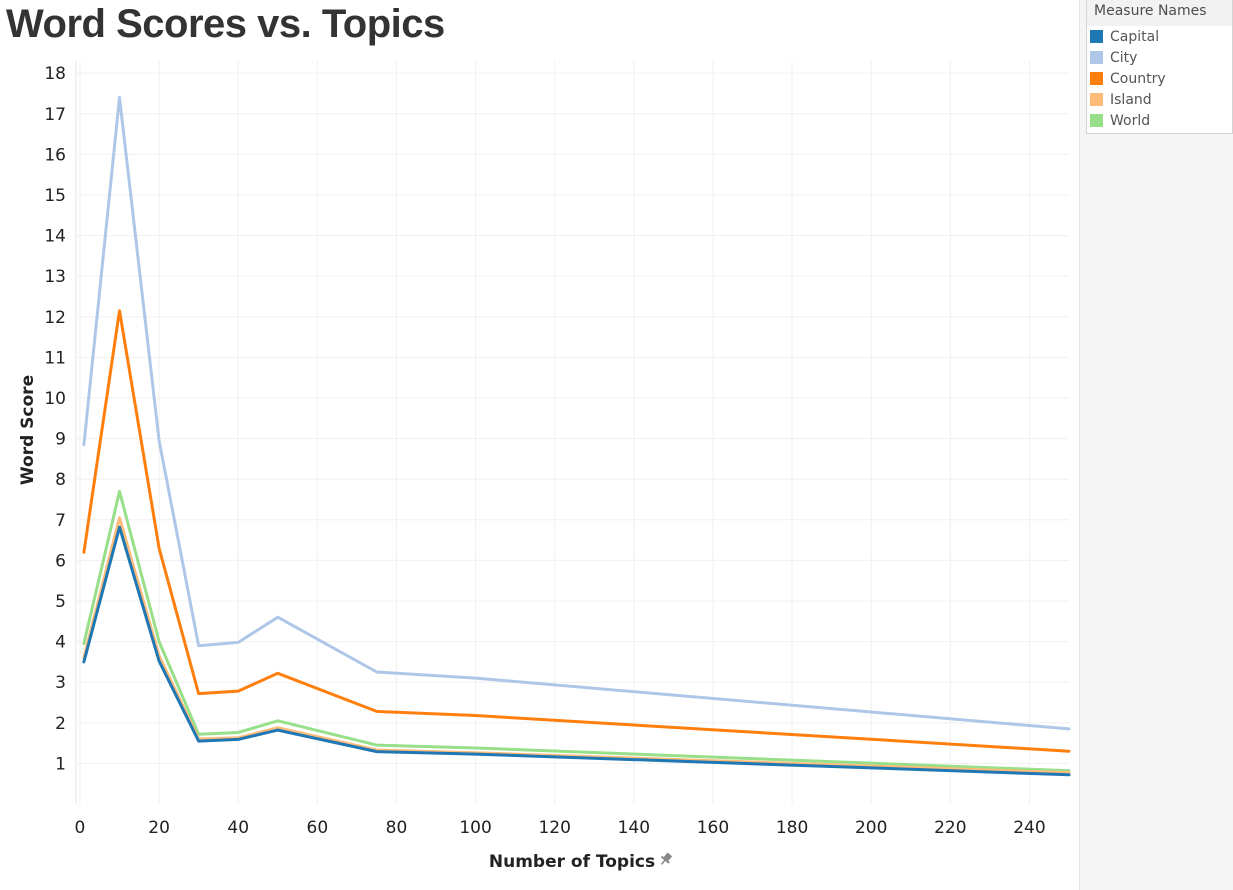 This screenshot has width=1233, height=890. I want to click on x-tick-label: 140, so click(634, 828).